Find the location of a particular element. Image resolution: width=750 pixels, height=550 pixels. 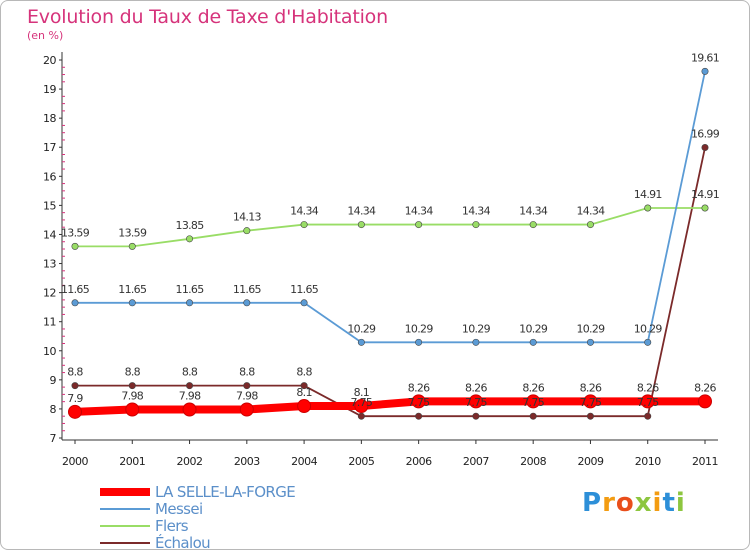

data-label: 14.91 is located at coordinates (705, 194).